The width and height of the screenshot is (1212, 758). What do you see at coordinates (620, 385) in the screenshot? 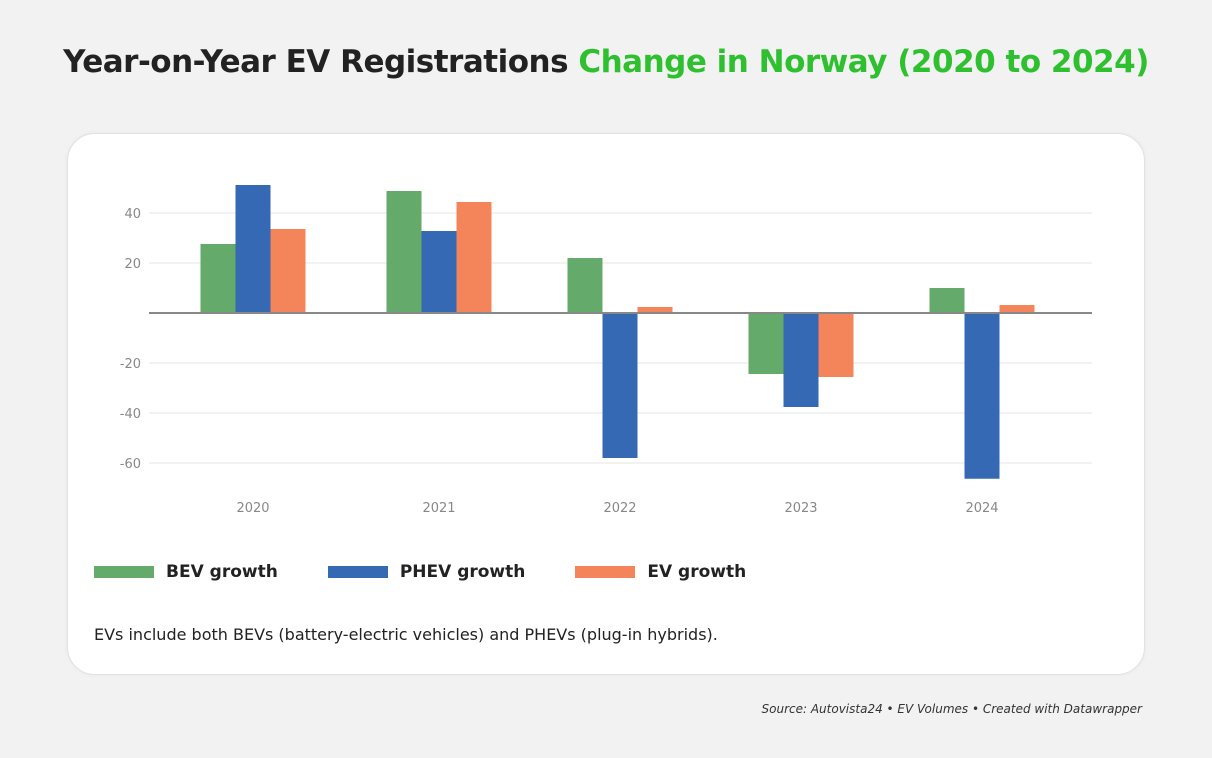
I see `bar-phev-growth-2022` at bounding box center [620, 385].